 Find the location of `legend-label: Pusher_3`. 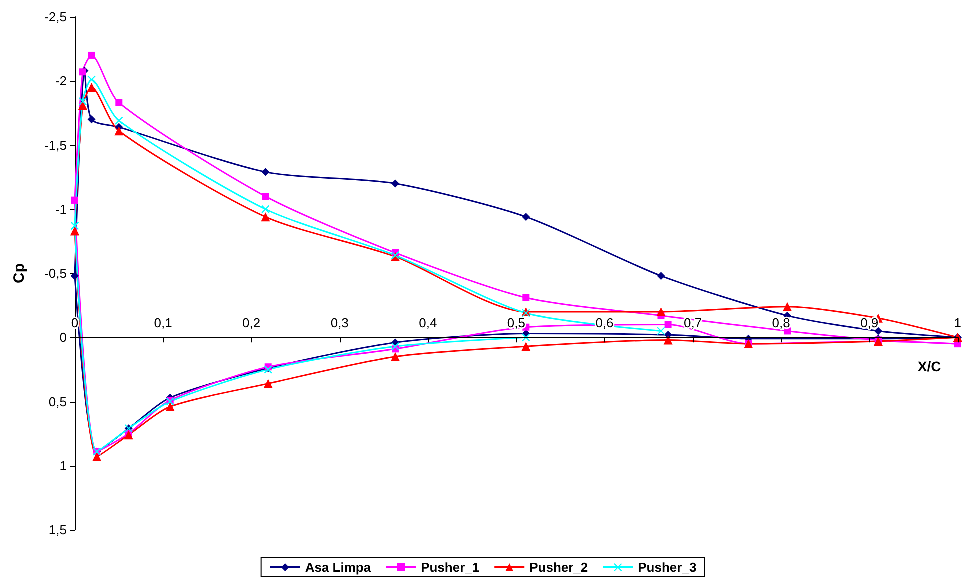

legend-label: Pusher_3 is located at coordinates (667, 567).